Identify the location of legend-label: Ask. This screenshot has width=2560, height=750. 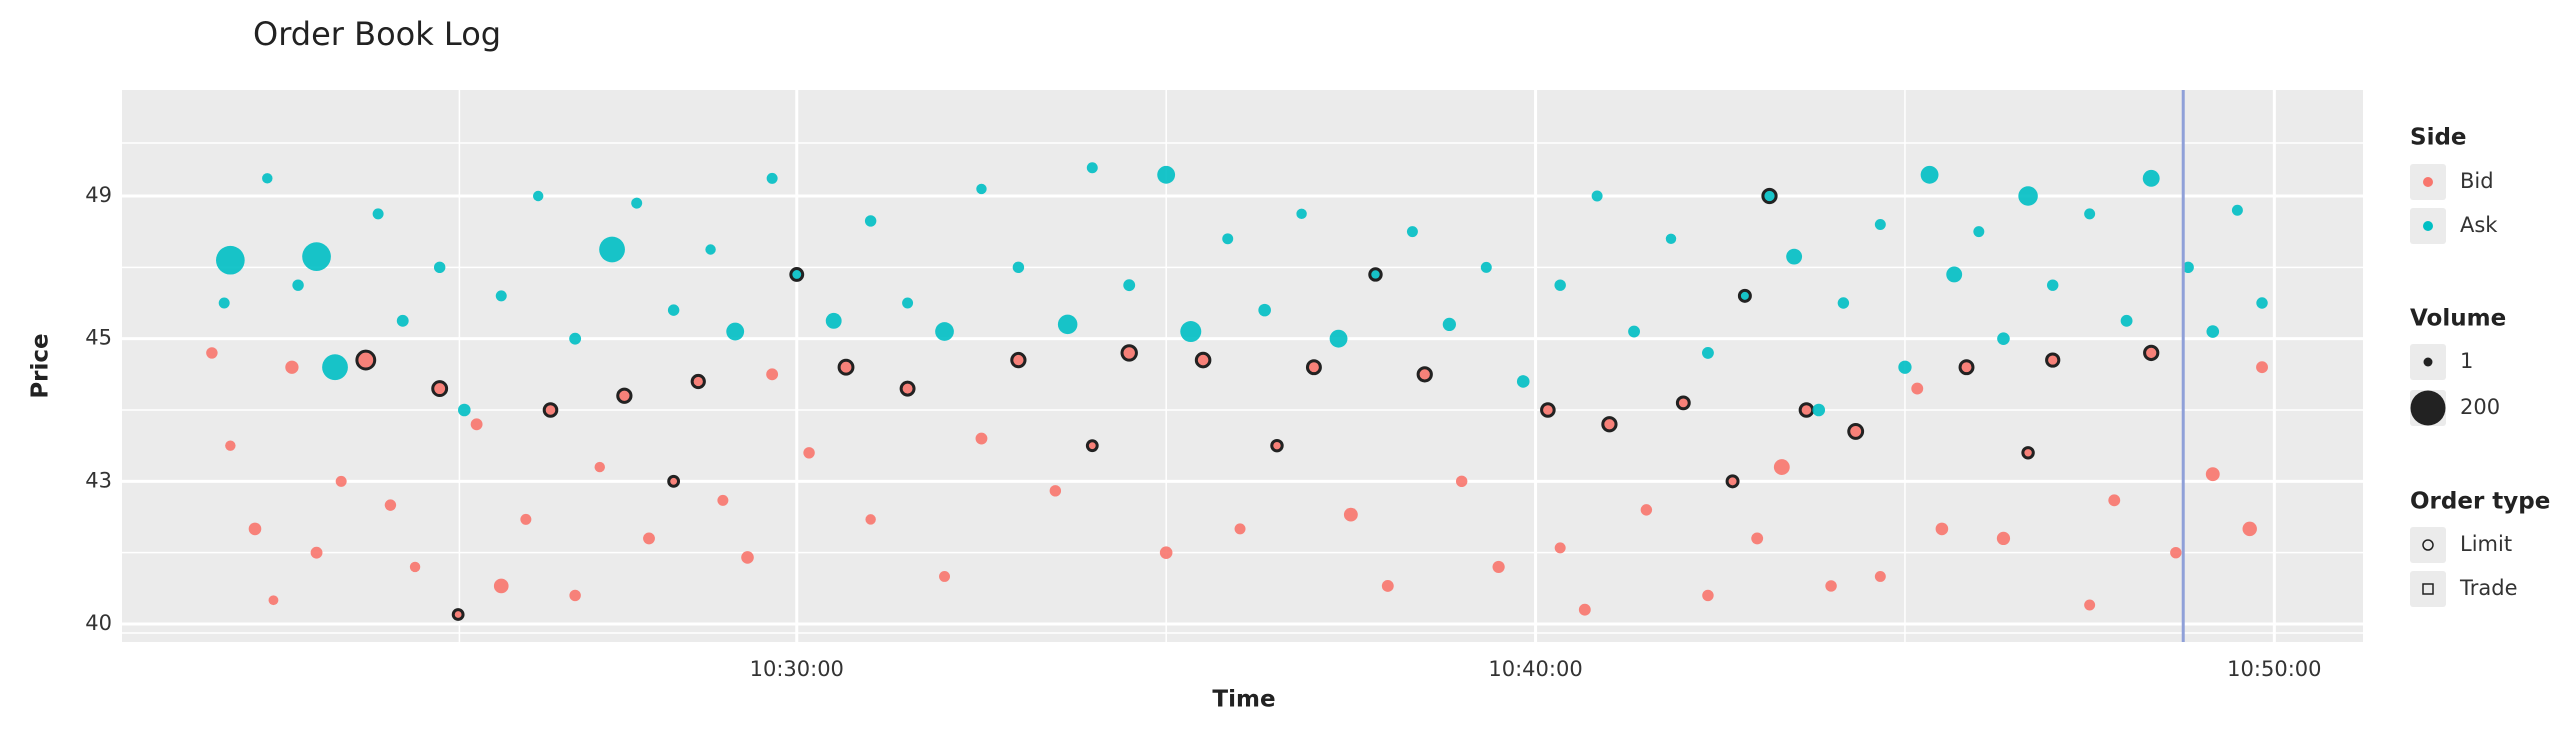
(2479, 225).